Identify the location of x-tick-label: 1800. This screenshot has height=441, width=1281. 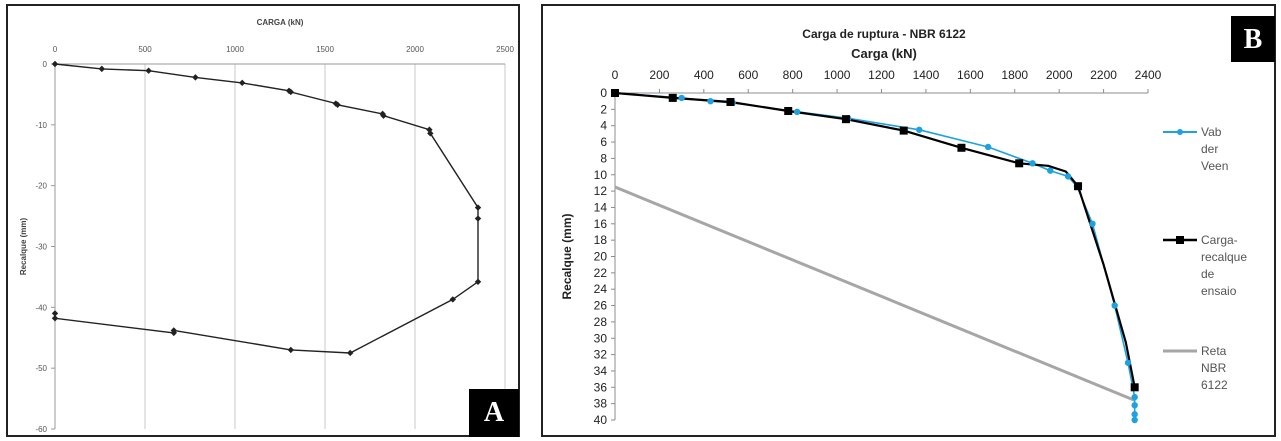
(1014, 75).